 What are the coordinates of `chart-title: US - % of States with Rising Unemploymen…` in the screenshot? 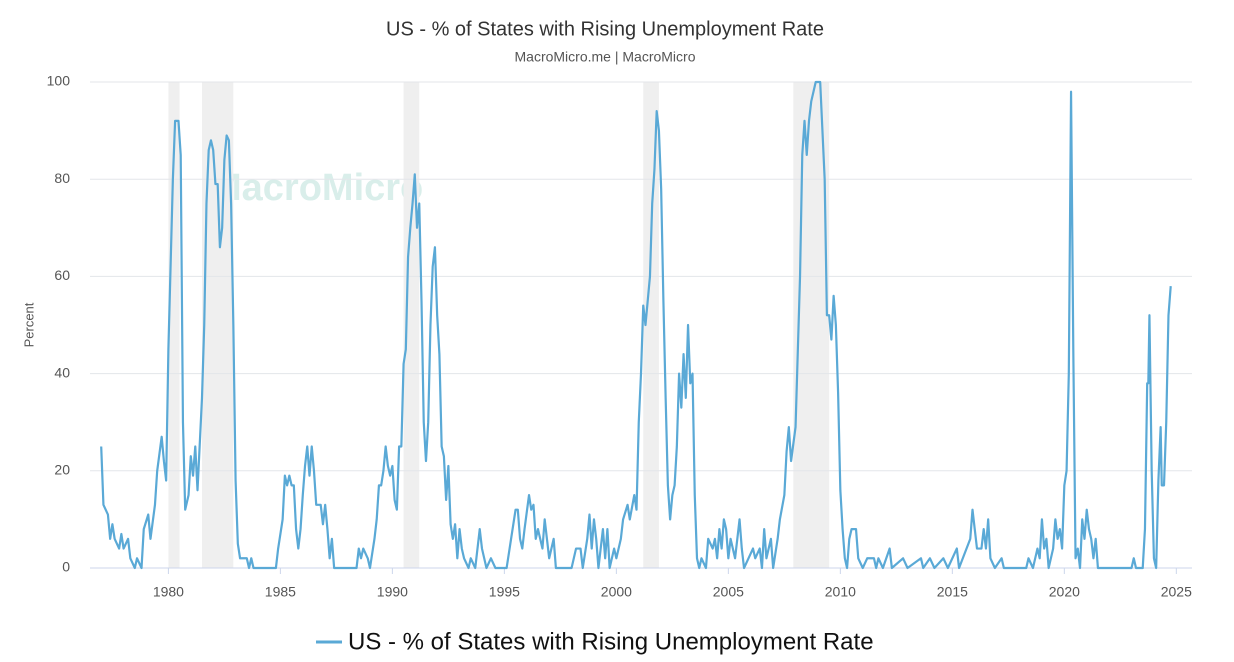 It's located at (605, 29).